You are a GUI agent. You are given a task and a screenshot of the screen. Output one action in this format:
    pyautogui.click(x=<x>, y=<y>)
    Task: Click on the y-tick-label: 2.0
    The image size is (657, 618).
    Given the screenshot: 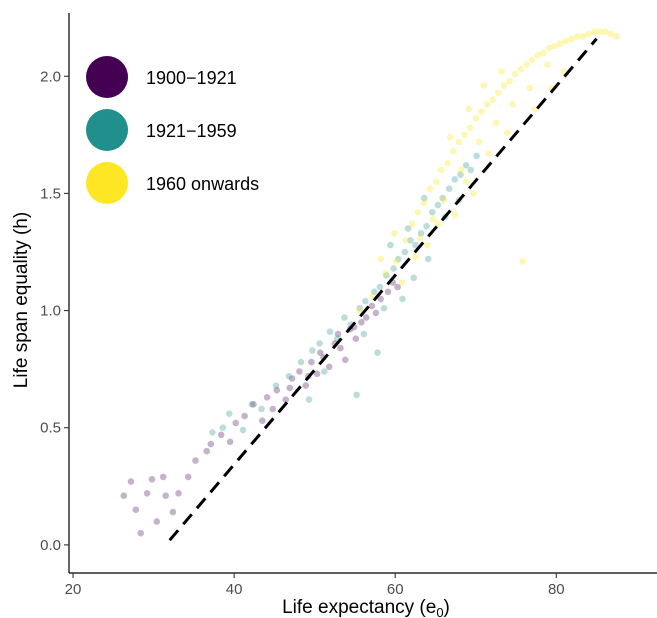 What is the action you would take?
    pyautogui.click(x=50, y=76)
    